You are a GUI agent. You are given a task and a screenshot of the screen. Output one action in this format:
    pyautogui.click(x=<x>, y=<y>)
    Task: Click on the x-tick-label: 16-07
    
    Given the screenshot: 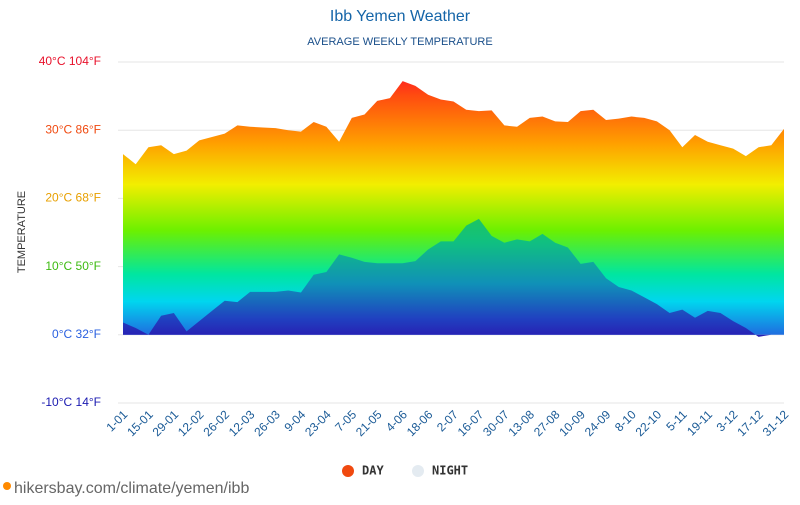 What is the action you would take?
    pyautogui.click(x=471, y=423)
    